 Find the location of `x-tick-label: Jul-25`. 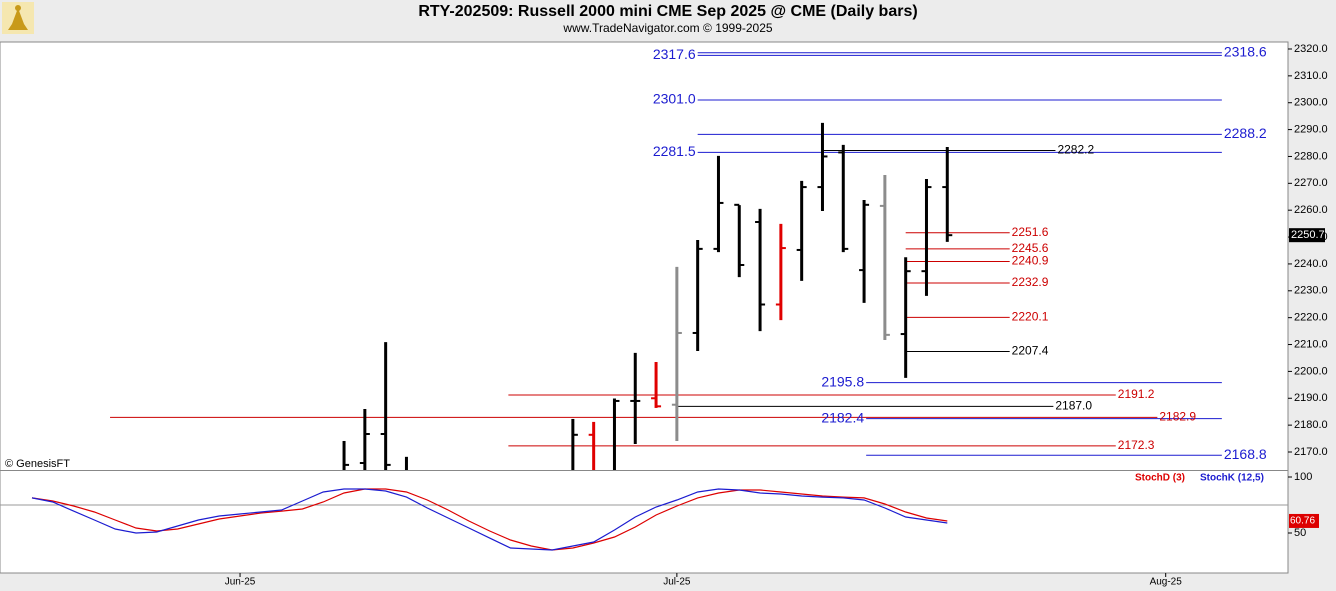

x-tick-label: Jul-25 is located at coordinates (677, 582).